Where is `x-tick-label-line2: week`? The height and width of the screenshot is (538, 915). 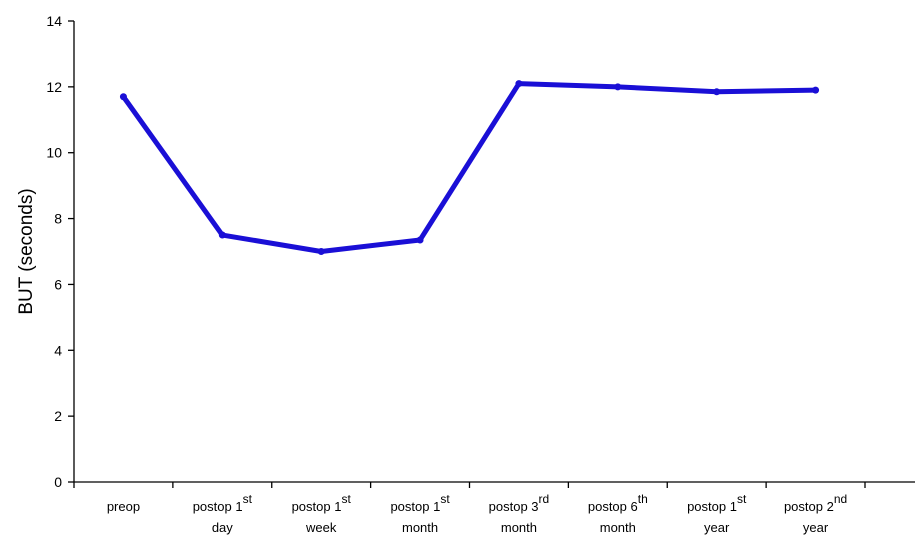
x-tick-label-line2: week is located at coordinates (321, 527).